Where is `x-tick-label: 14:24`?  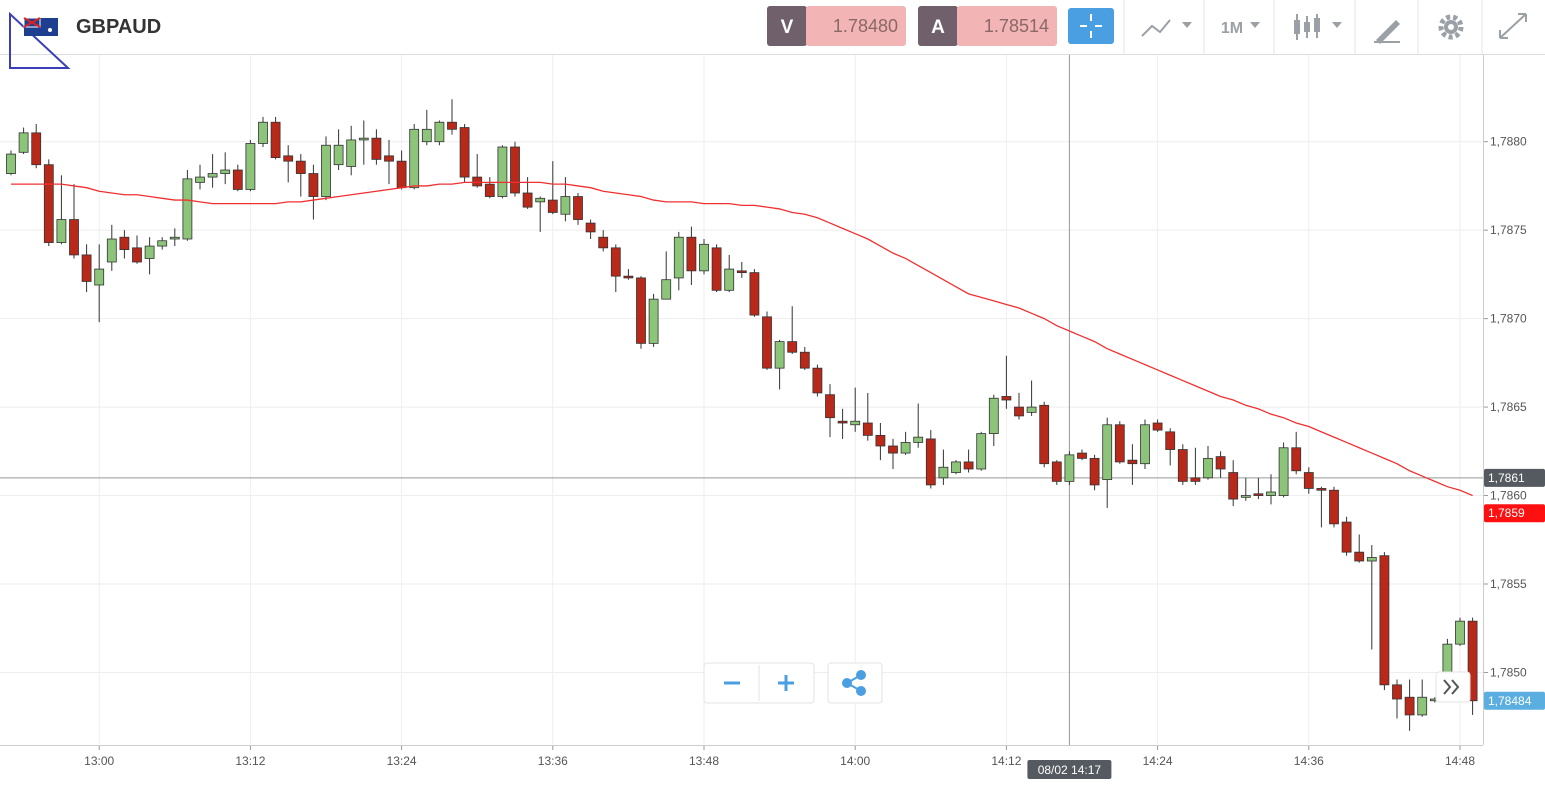
x-tick-label: 14:24 is located at coordinates (1158, 761).